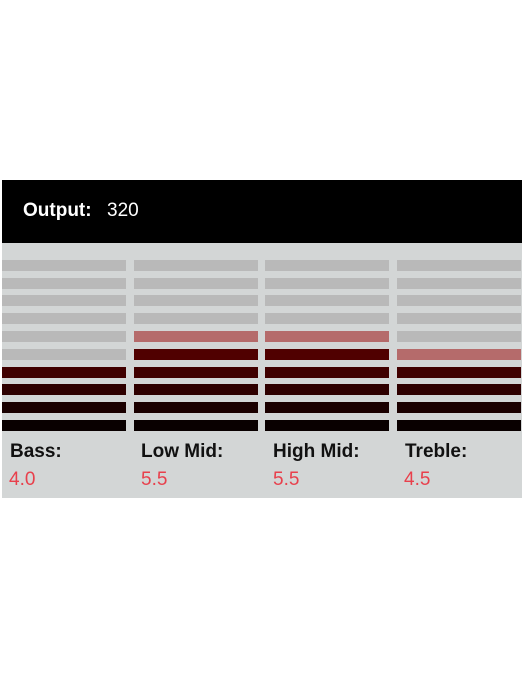 Image resolution: width=522 pixels, height=679 pixels. What do you see at coordinates (123, 210) in the screenshot?
I see `output-value: 320` at bounding box center [123, 210].